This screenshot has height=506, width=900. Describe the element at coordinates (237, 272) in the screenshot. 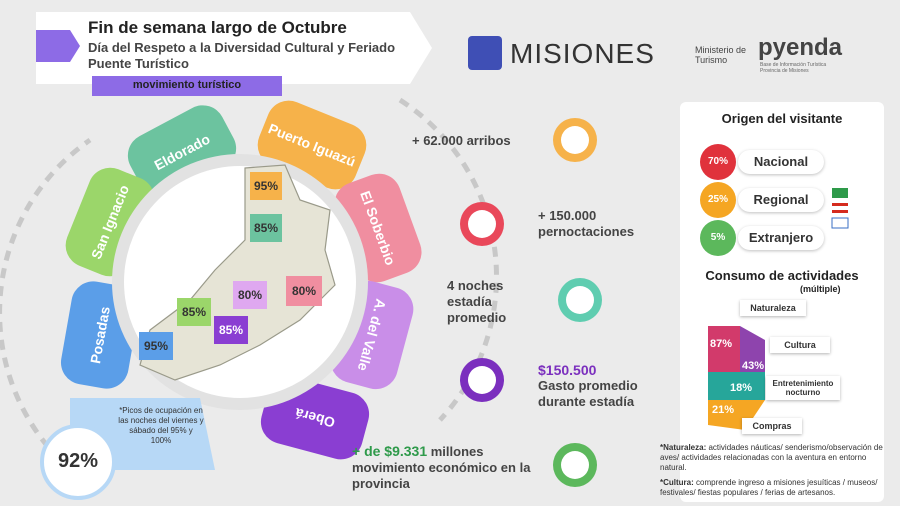

I see `province-map` at that location.